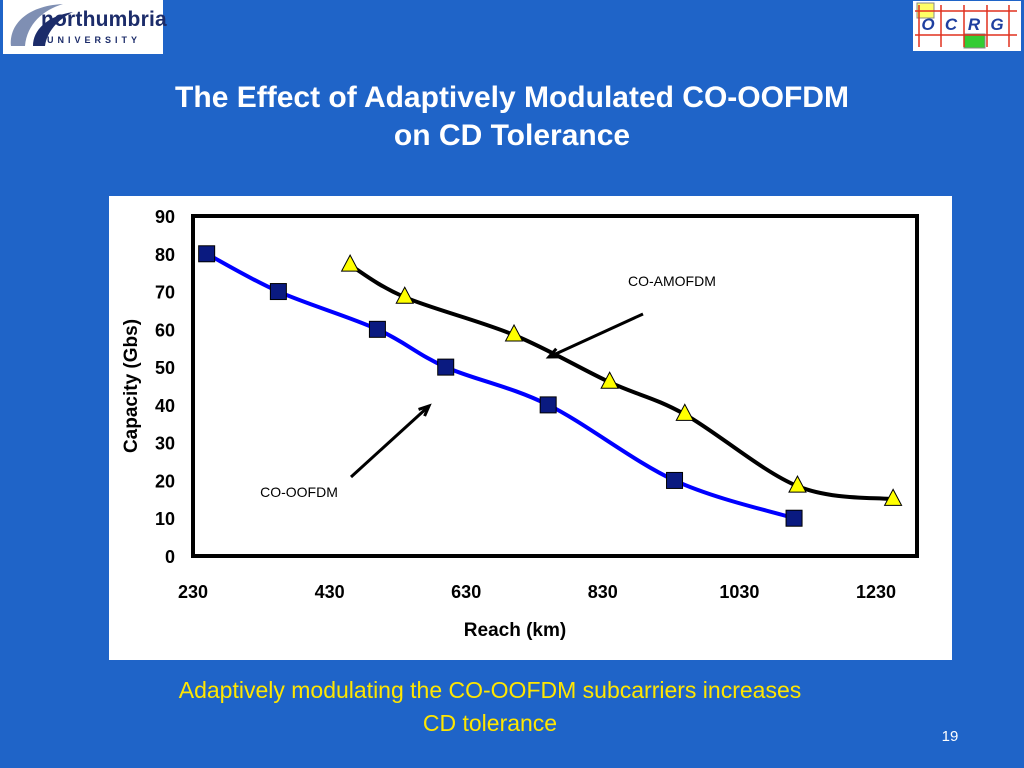 The height and width of the screenshot is (768, 1024). What do you see at coordinates (165, 406) in the screenshot?
I see `y-tick-label: 40` at bounding box center [165, 406].